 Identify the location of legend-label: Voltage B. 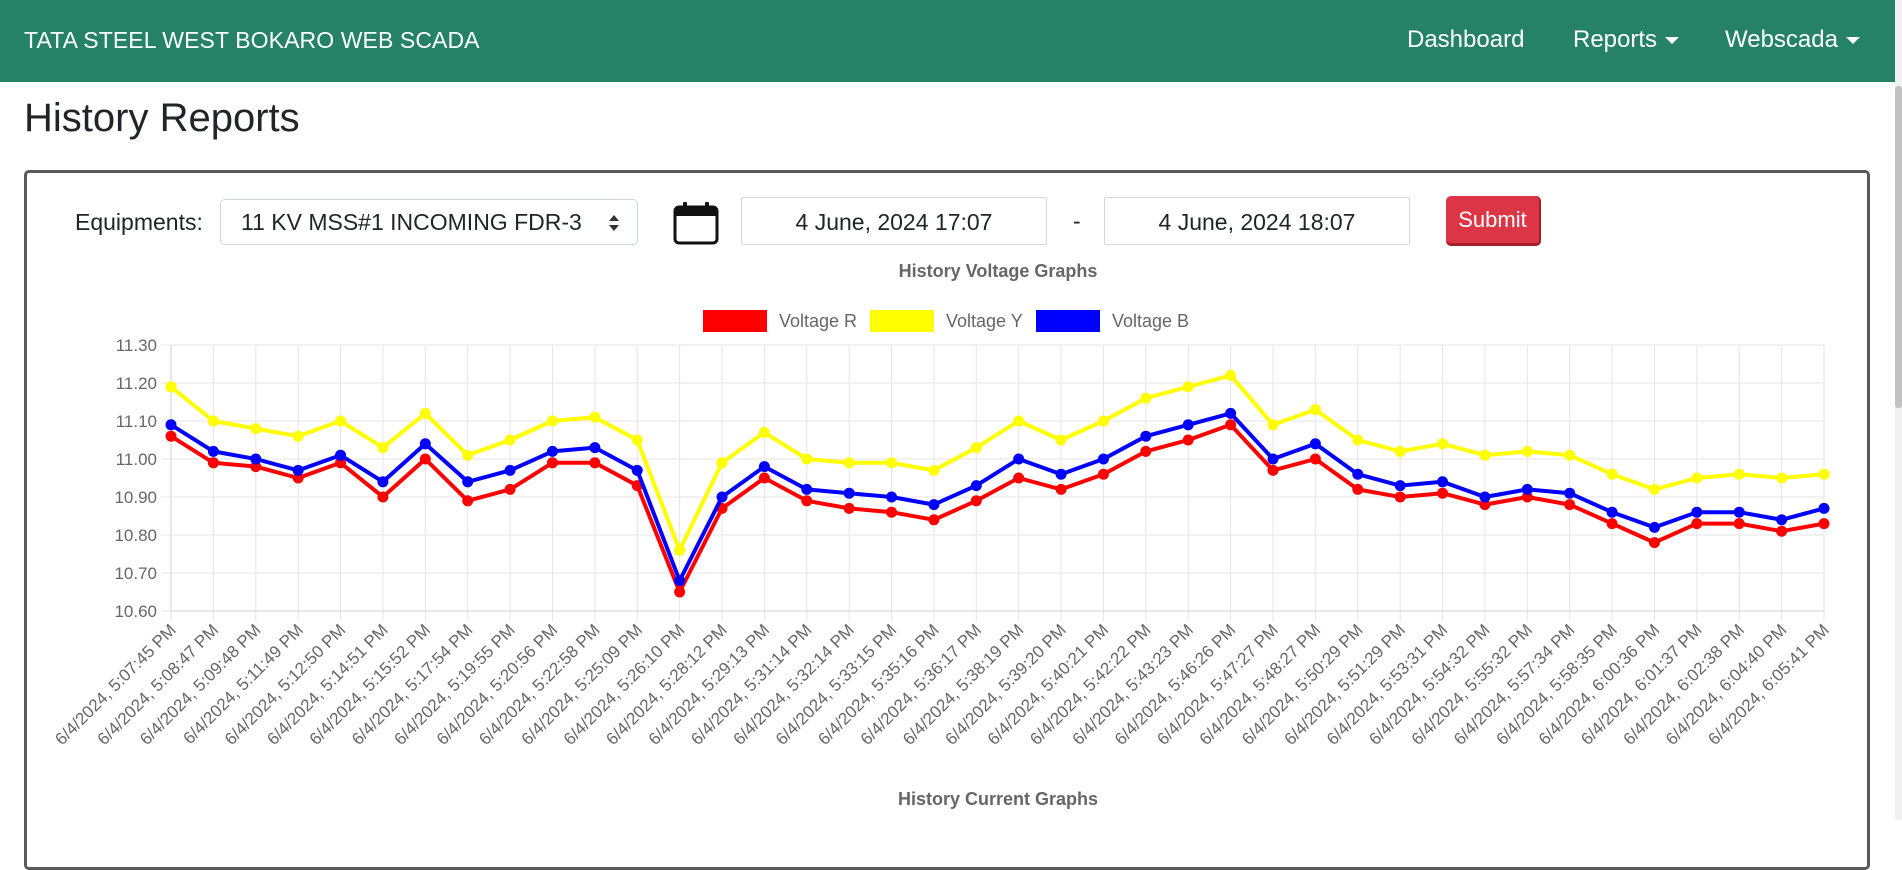
(1150, 321).